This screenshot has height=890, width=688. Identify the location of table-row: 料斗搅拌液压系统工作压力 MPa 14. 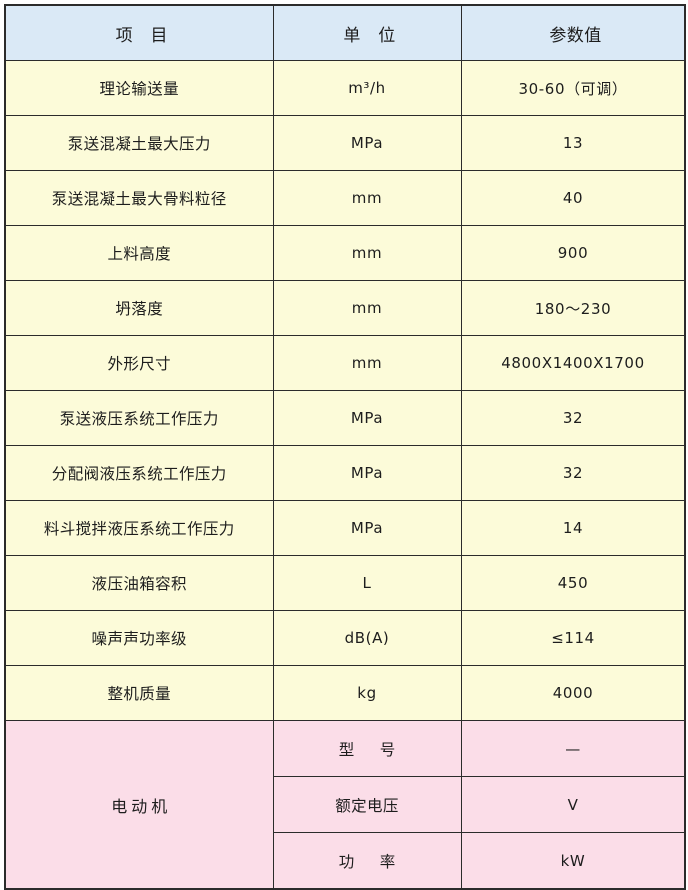
(345, 528).